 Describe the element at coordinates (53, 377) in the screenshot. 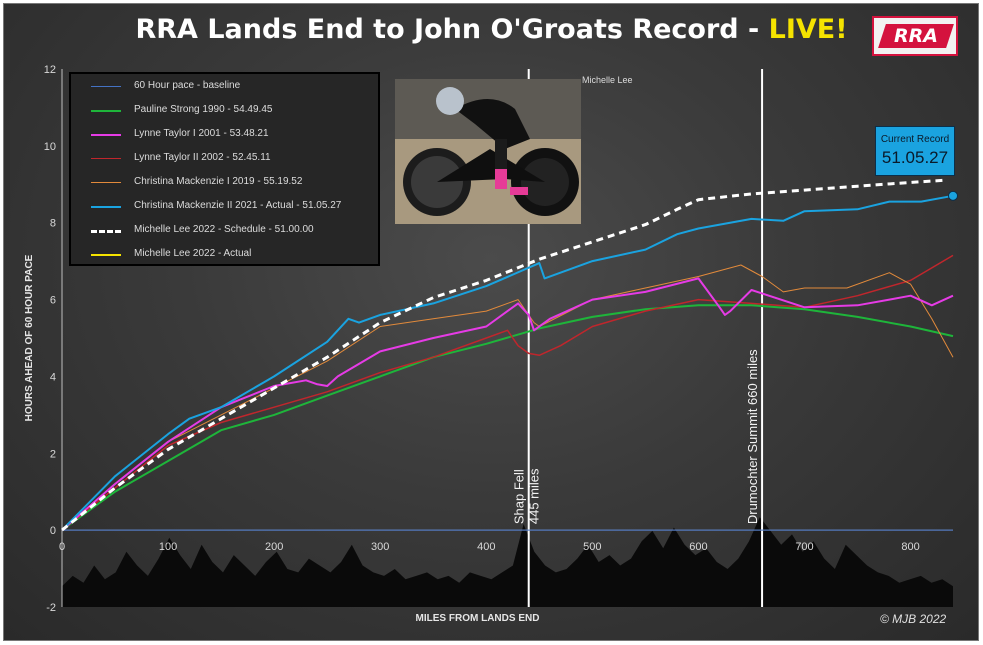

I see `y-tick-label: 4` at that location.